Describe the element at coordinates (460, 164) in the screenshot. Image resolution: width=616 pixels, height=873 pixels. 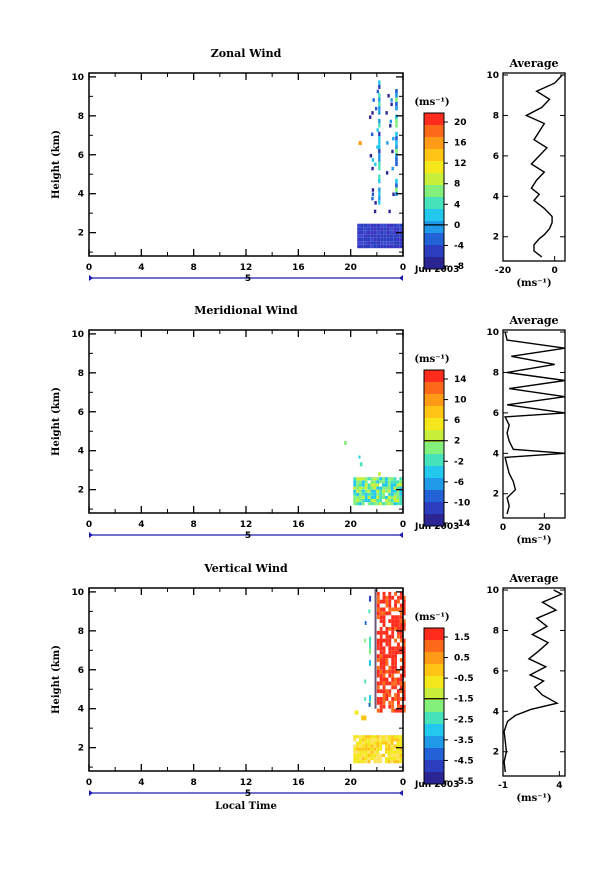
I see `colorbar-tick-label: 12` at that location.